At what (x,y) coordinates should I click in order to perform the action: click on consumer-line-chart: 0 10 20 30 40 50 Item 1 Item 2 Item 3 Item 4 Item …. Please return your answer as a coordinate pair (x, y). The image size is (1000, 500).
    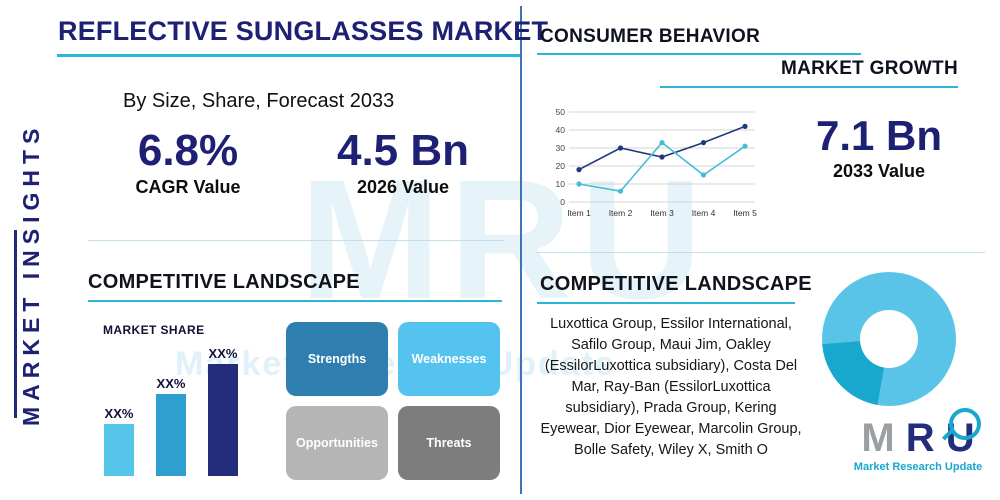
    Looking at the image, I should click on (654, 164).